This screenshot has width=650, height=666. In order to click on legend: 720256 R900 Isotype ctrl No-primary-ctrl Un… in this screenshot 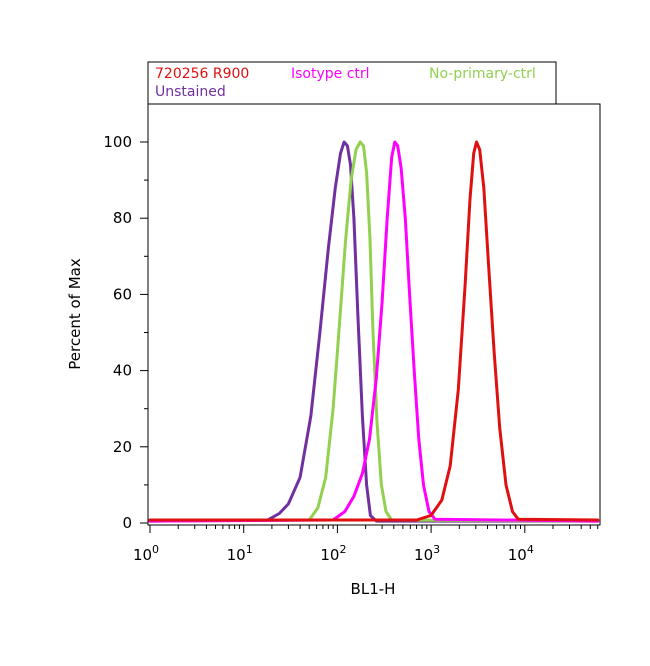, I will do `click(352, 83)`.